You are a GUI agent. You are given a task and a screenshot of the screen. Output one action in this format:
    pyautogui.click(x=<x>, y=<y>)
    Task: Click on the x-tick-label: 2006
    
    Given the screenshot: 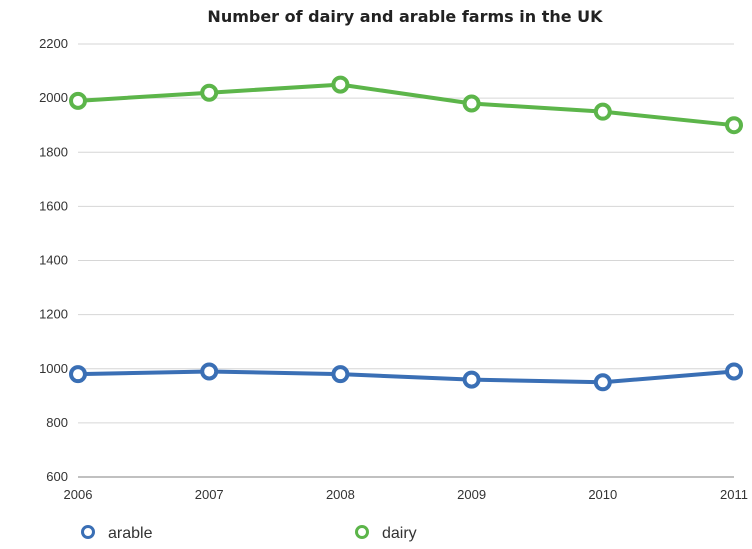 What is the action you would take?
    pyautogui.click(x=78, y=494)
    